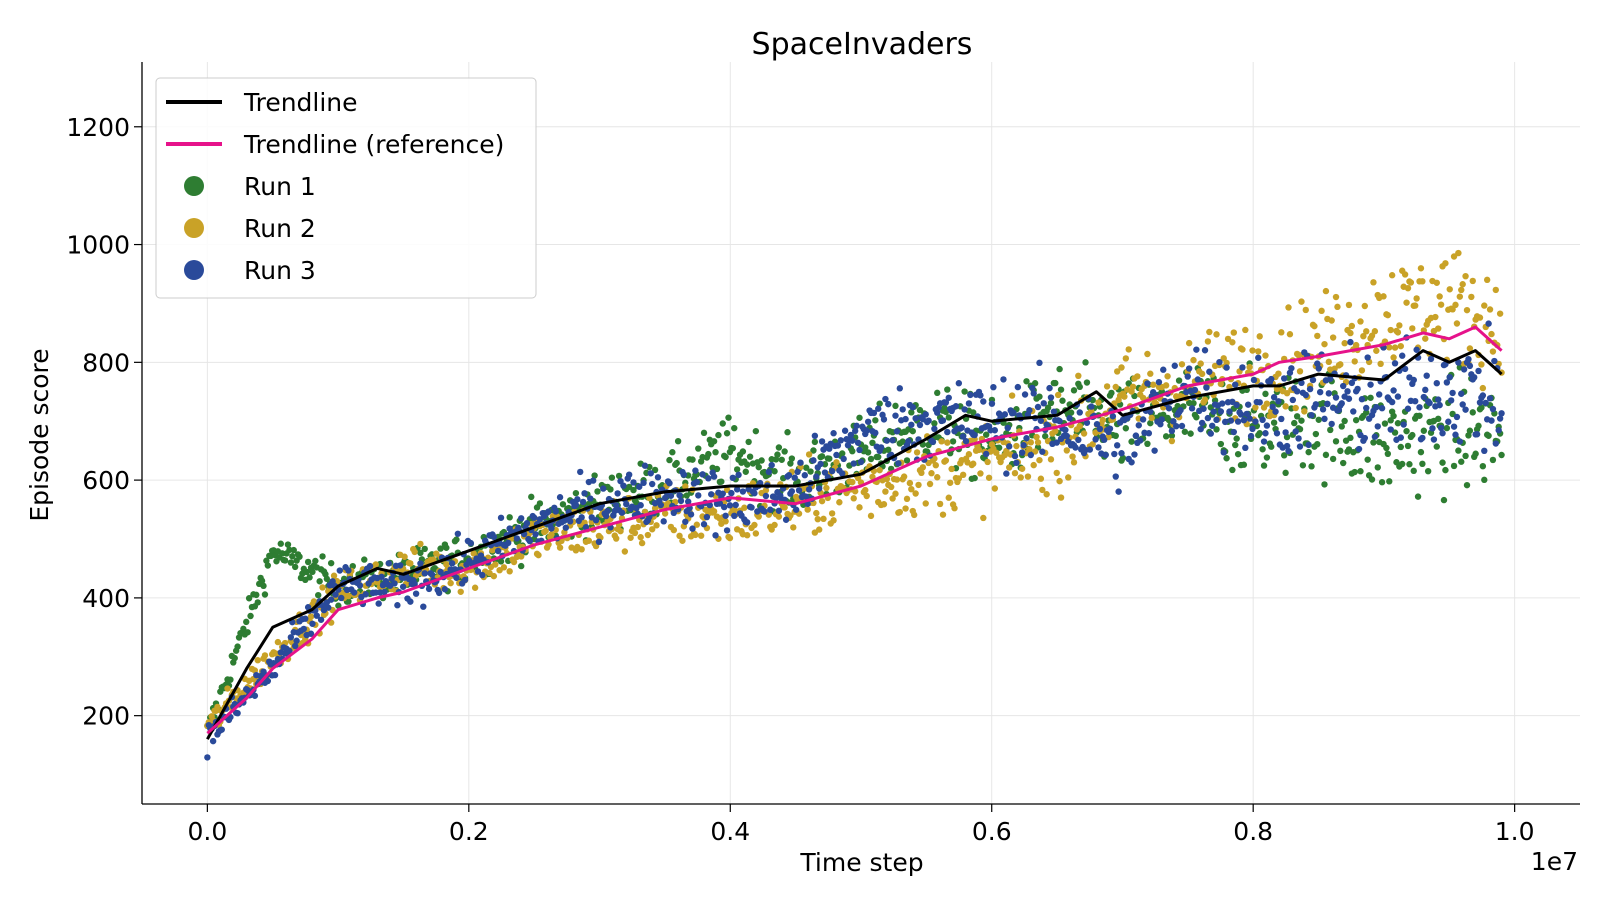 Image resolution: width=1600 pixels, height=900 pixels. Describe the element at coordinates (280, 186) in the screenshot. I see `legend-label: Run 1` at that location.